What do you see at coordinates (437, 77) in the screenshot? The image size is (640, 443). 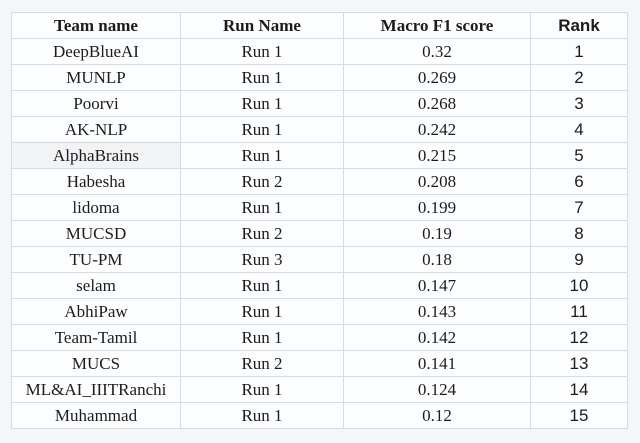 I see `score-cell: 0.269` at bounding box center [437, 77].